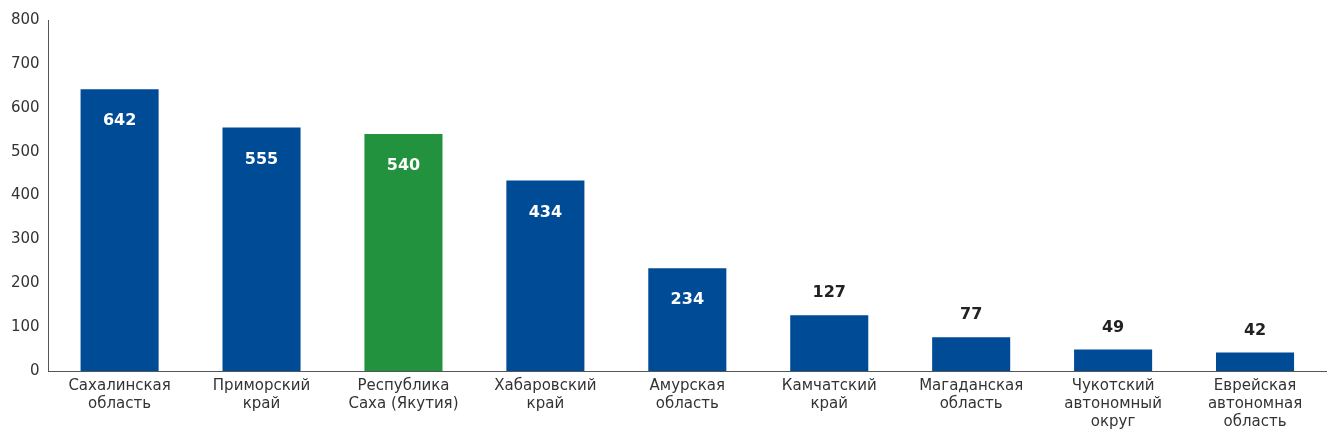  I want to click on x-tick-label: Камчатский край, so click(829, 393).